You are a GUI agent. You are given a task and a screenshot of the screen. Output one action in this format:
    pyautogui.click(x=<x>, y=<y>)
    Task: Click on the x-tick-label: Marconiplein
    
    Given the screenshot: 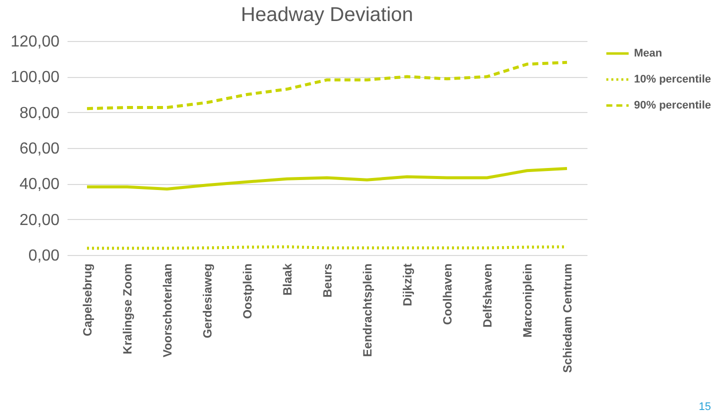 What is the action you would take?
    pyautogui.click(x=527, y=301)
    